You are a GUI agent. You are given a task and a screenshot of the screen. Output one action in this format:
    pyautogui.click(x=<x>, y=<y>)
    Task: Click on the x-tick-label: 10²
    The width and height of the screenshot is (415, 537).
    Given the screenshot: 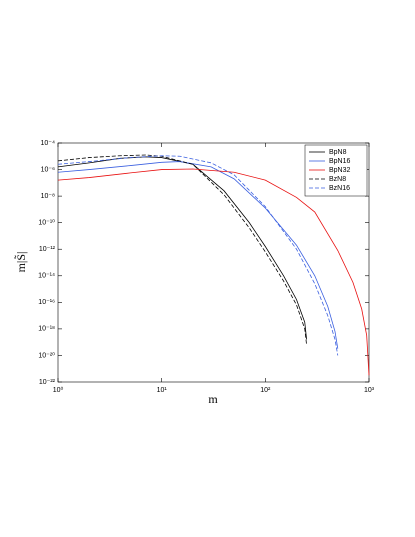 What is the action you would take?
    pyautogui.click(x=265, y=390)
    